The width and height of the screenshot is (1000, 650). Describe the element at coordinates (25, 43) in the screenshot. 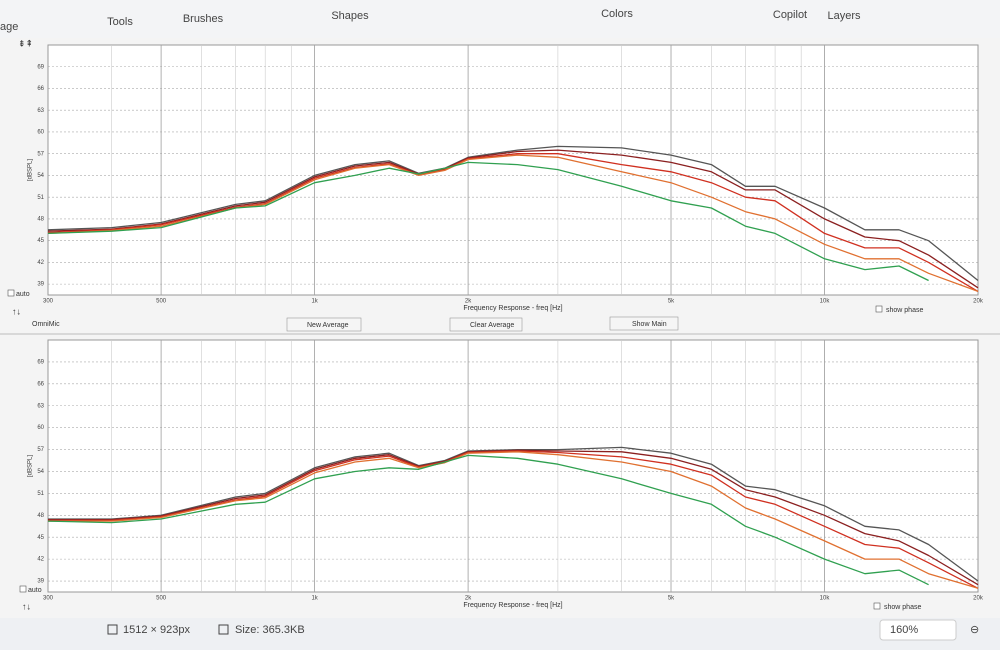

I see `arrows-icon: ⇟⇞` at that location.